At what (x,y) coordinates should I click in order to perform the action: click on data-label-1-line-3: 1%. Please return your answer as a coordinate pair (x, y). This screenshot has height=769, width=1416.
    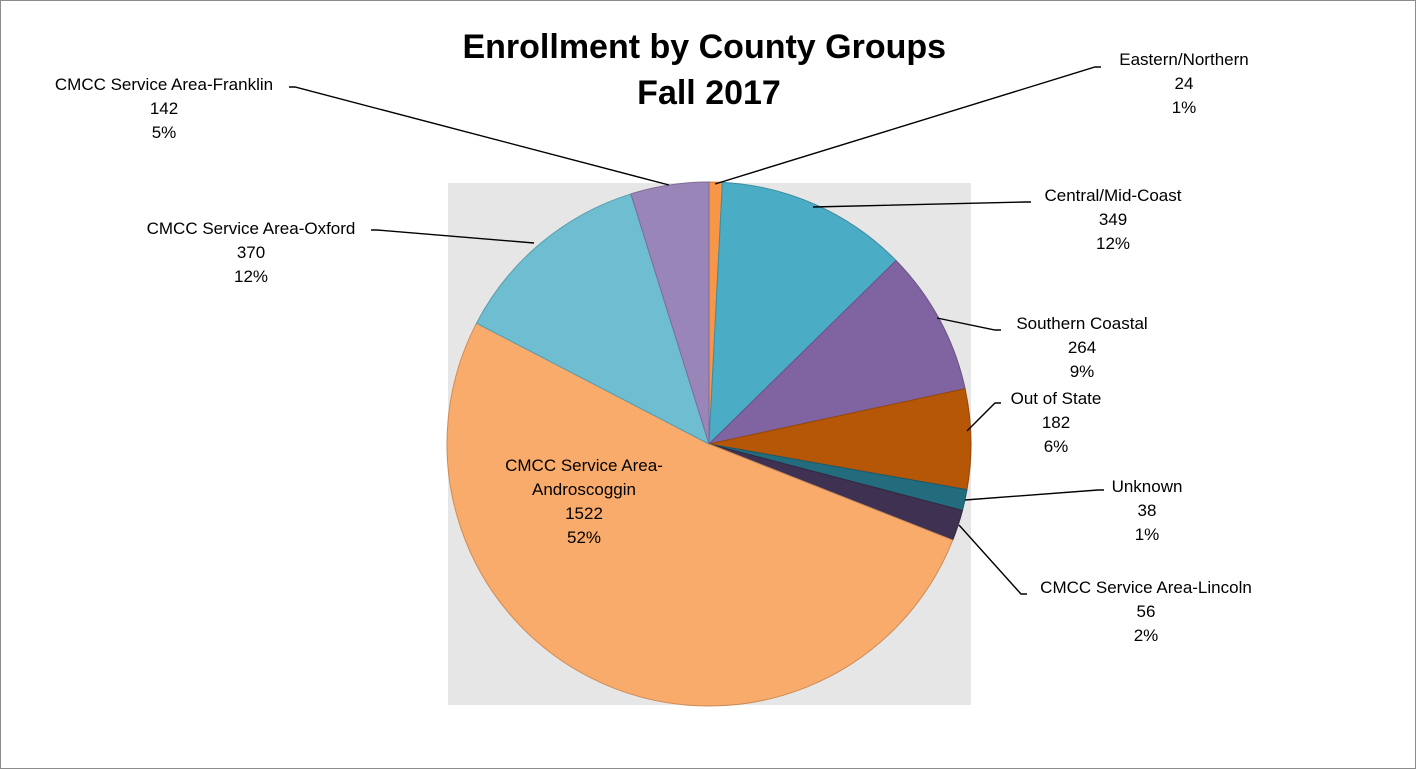
    Looking at the image, I should click on (1184, 107).